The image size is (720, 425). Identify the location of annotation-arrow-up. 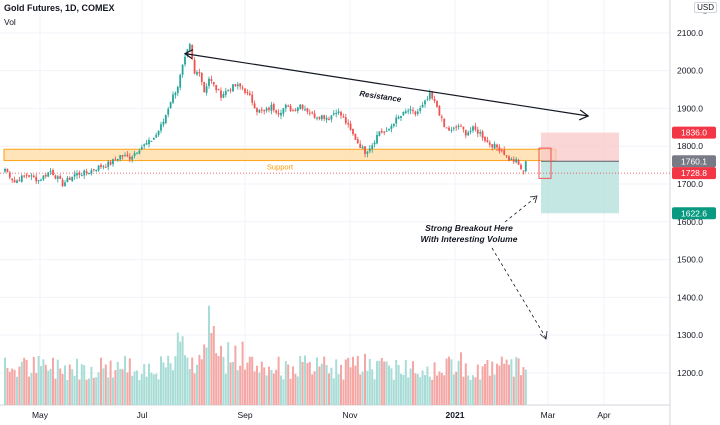
(520, 209).